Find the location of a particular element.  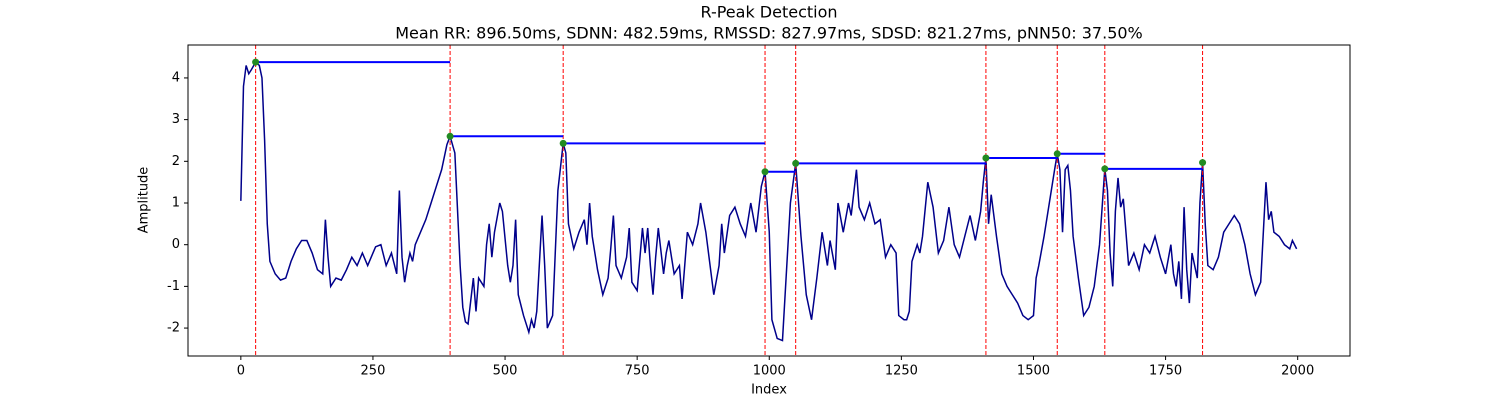

x-axis-label: Index is located at coordinates (769, 390).